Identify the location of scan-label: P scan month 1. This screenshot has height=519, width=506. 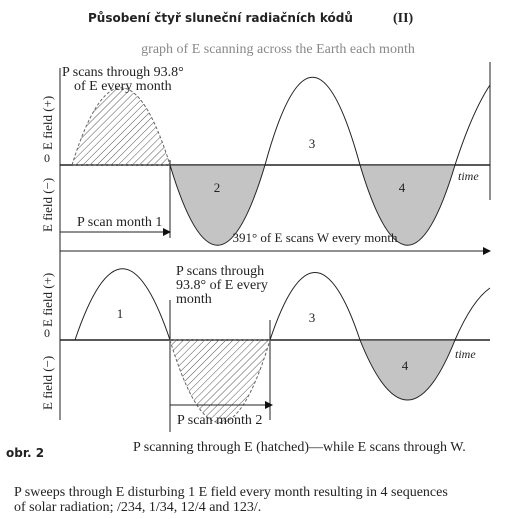
(119, 222).